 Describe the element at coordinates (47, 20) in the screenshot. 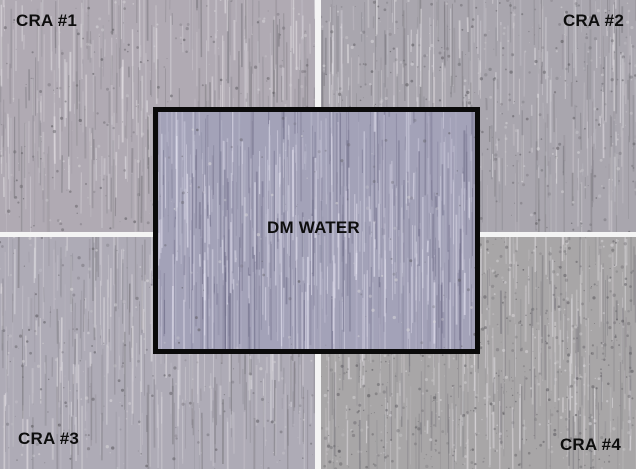

I see `panel-label-cra-1: CRA #1` at that location.